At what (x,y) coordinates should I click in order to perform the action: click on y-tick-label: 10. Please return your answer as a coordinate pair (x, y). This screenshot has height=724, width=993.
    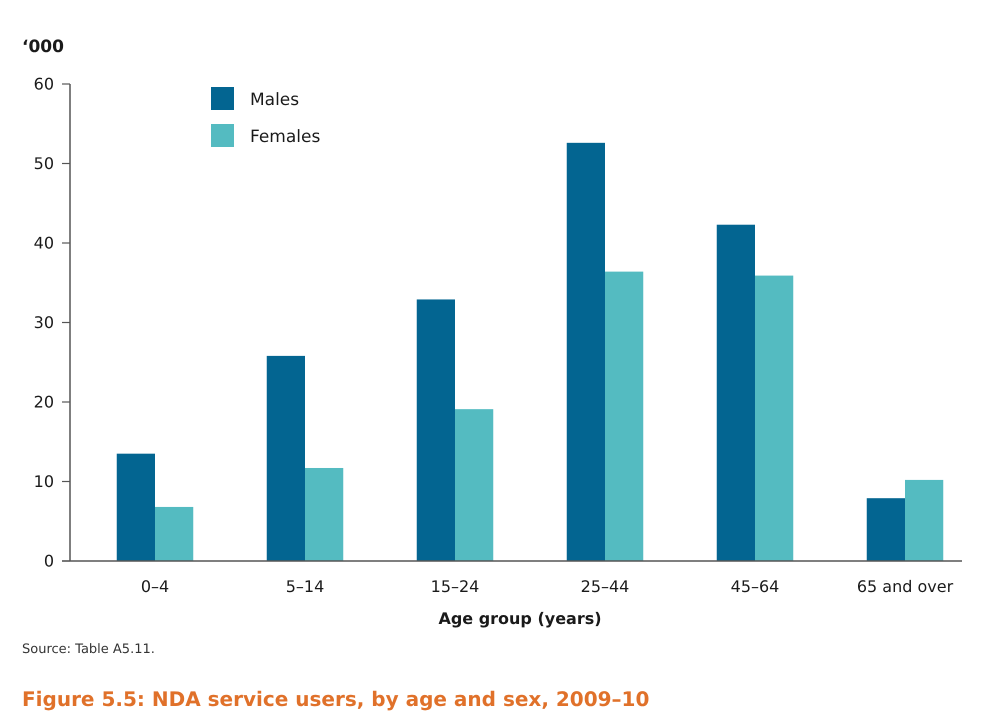
    Looking at the image, I should click on (44, 482).